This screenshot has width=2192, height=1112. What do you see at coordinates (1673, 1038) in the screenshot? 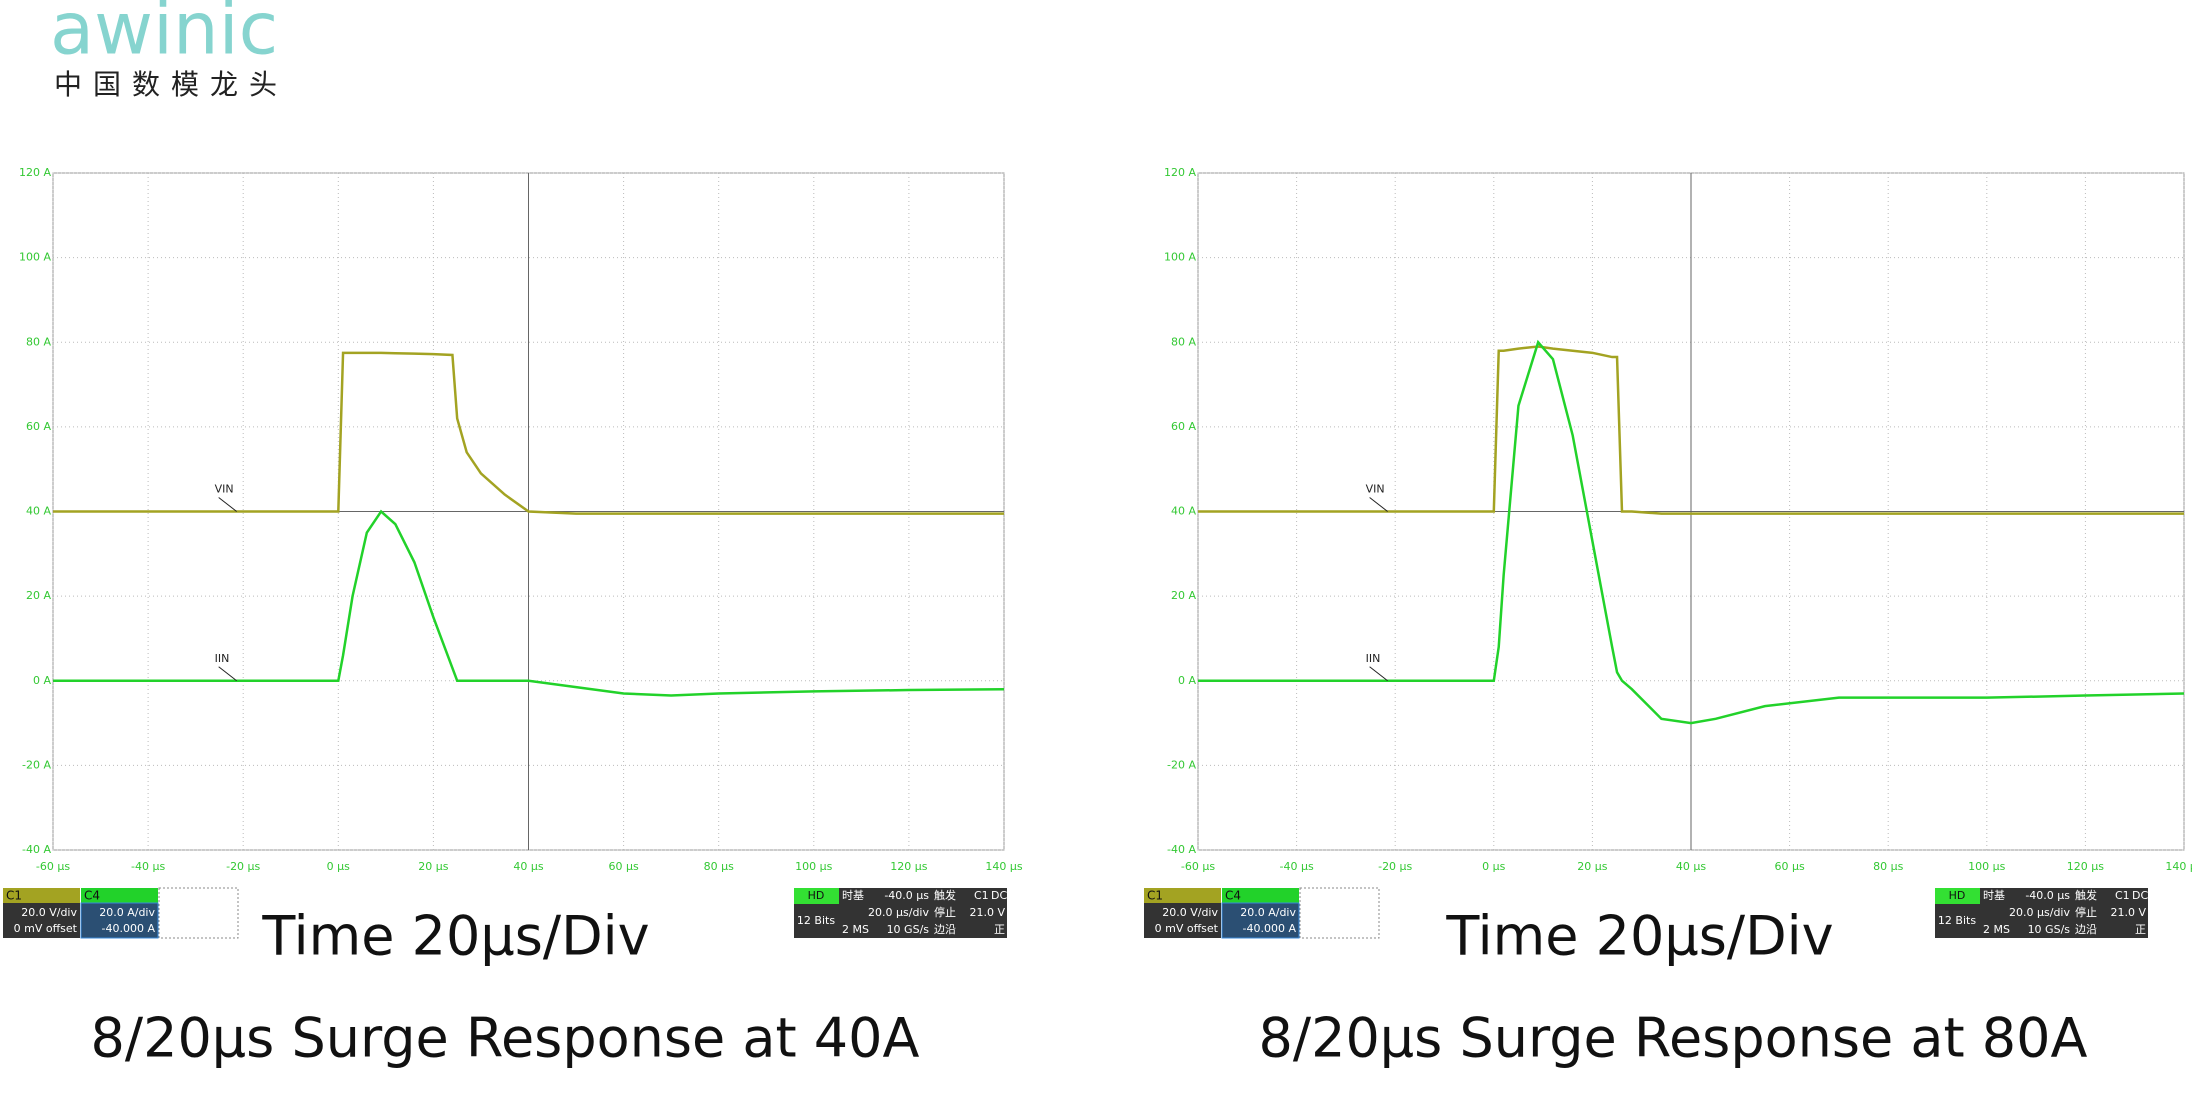
I see `chart-title: 8/20µs Surge Response at 80A` at bounding box center [1673, 1038].